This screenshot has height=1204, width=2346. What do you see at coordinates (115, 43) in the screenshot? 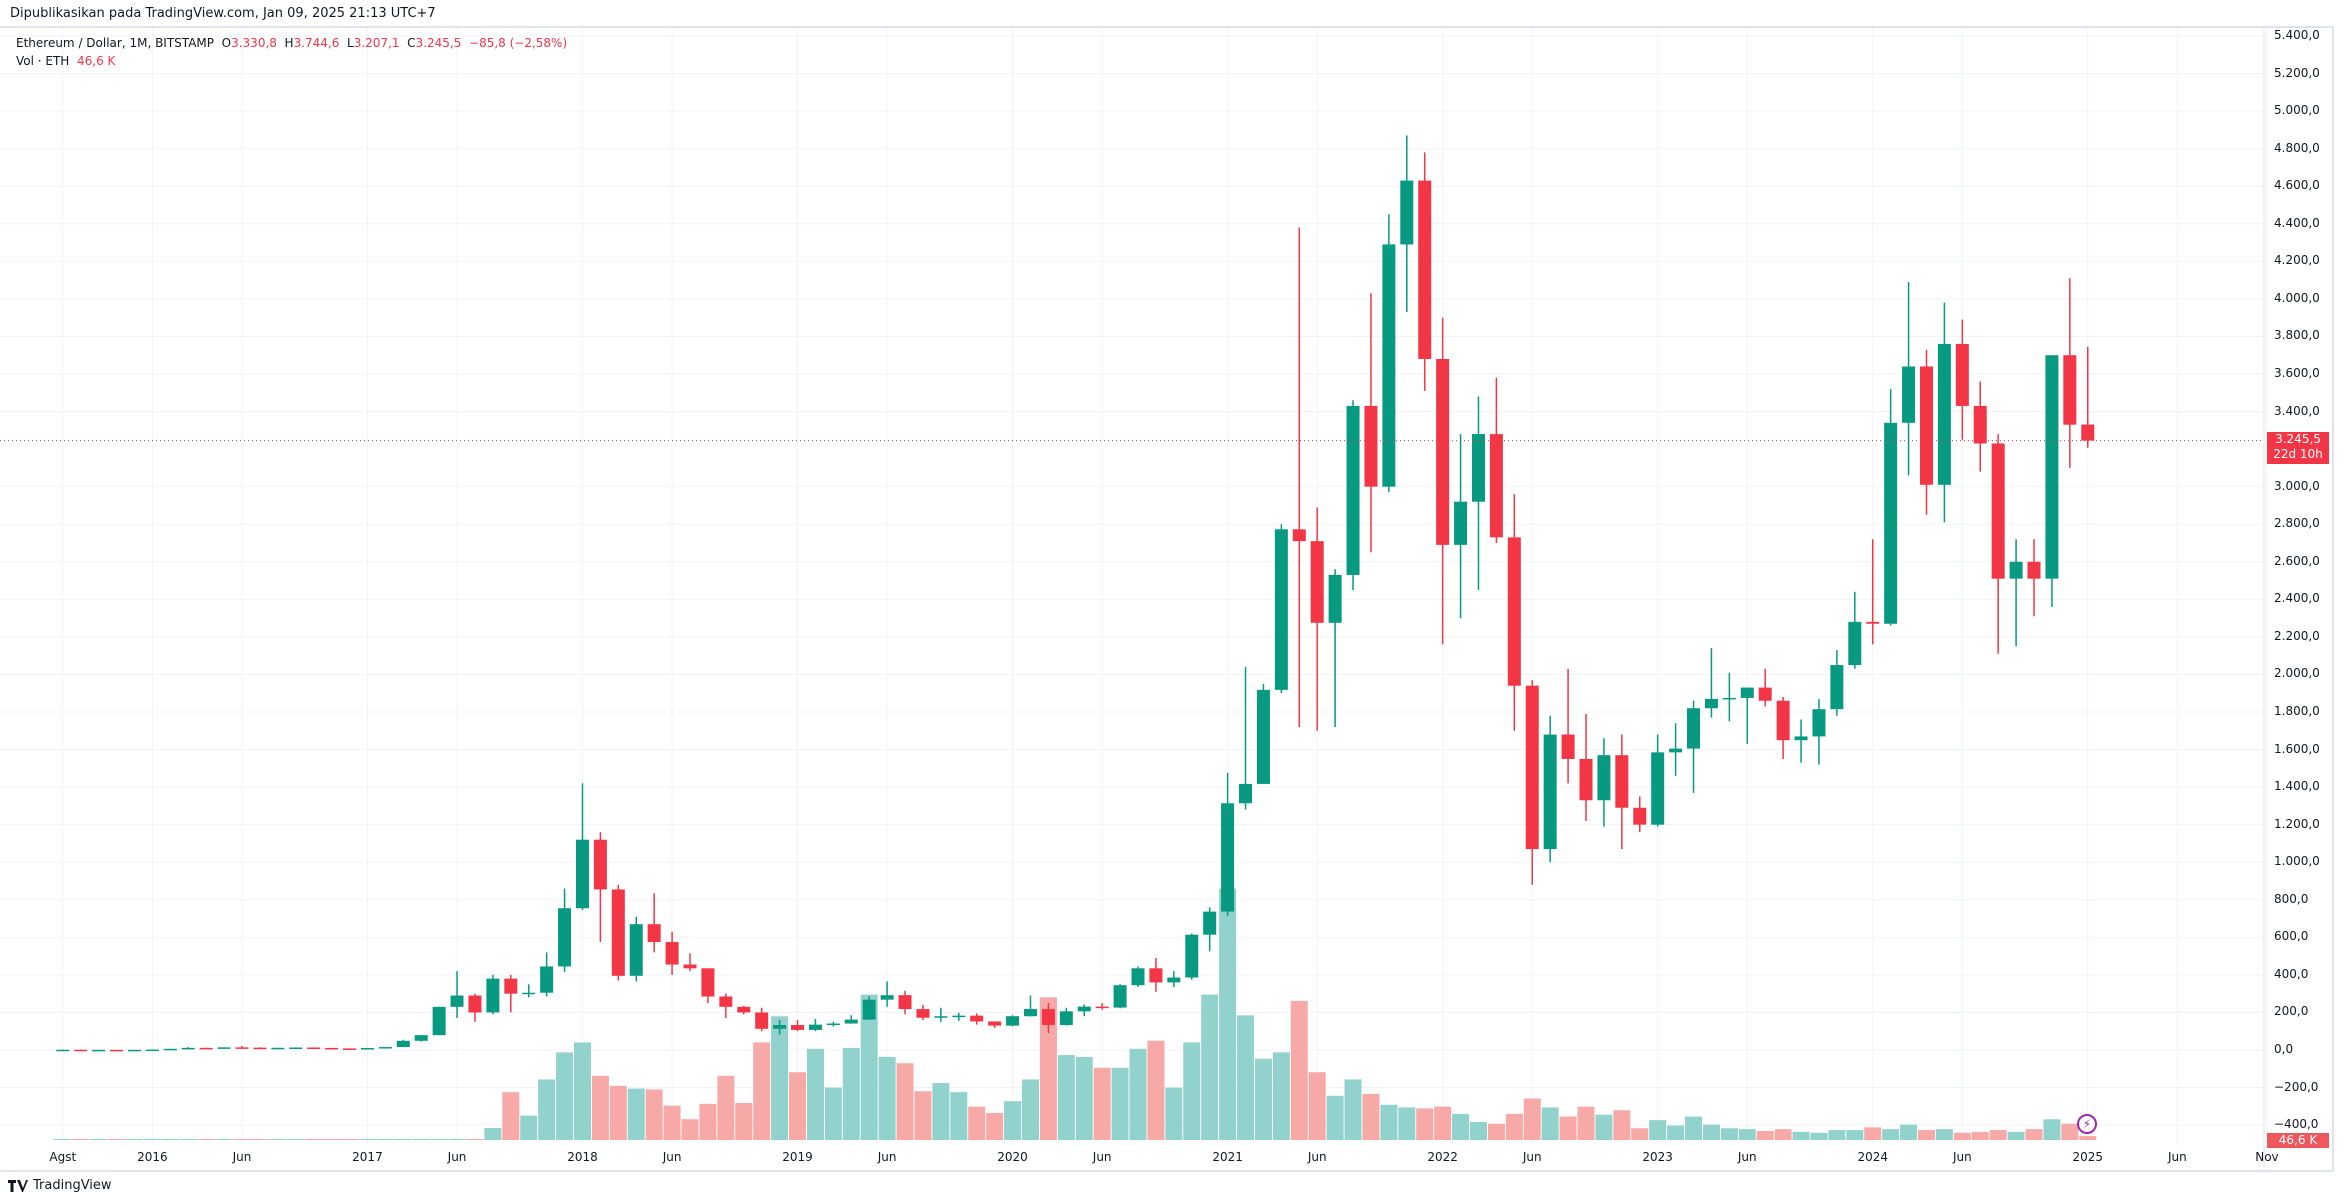
I see `legend-symbol: Ethereum / Dollar, 1M, BITSTAMP` at bounding box center [115, 43].